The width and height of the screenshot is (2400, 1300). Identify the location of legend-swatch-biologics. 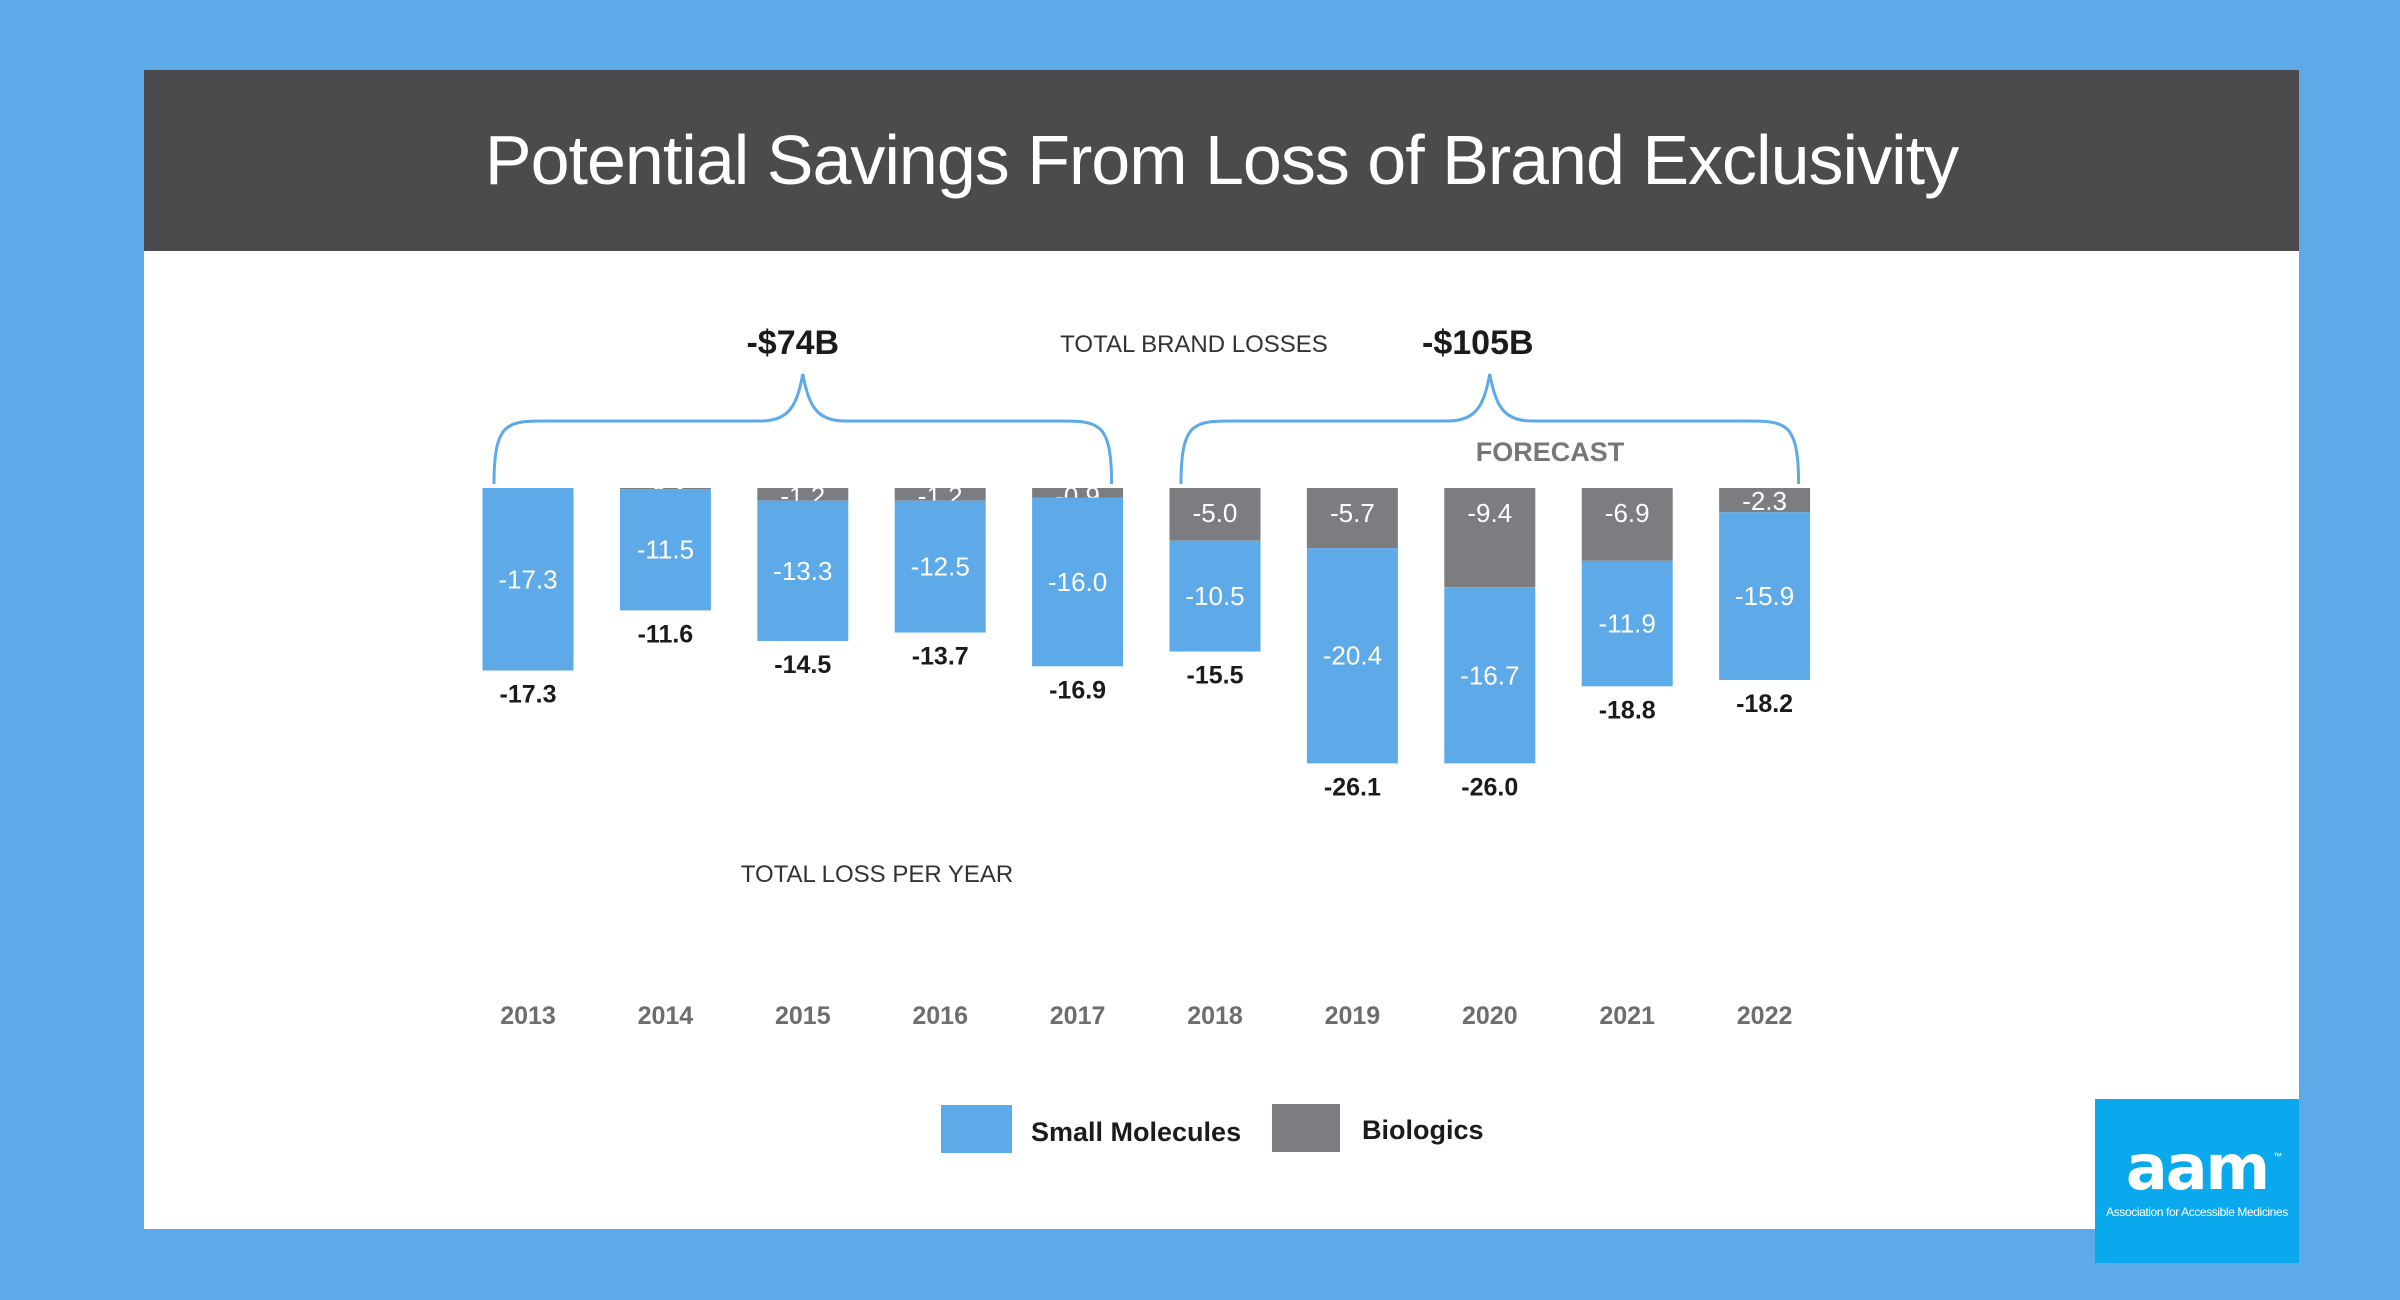
(1306, 1128).